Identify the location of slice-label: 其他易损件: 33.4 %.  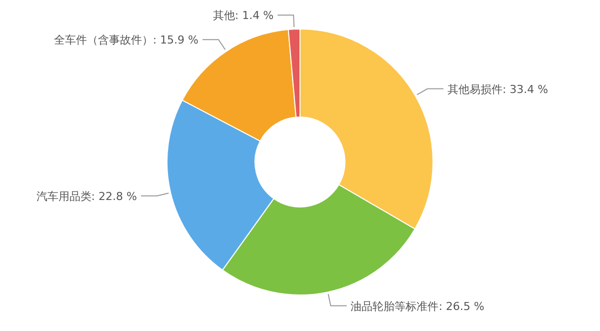
(497, 89).